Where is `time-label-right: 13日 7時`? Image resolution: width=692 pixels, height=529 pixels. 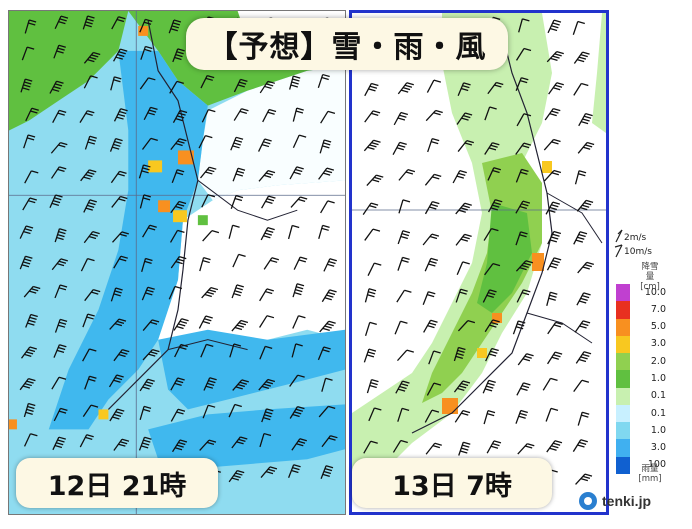
time-label-right: 13日 7時 is located at coordinates (452, 483).